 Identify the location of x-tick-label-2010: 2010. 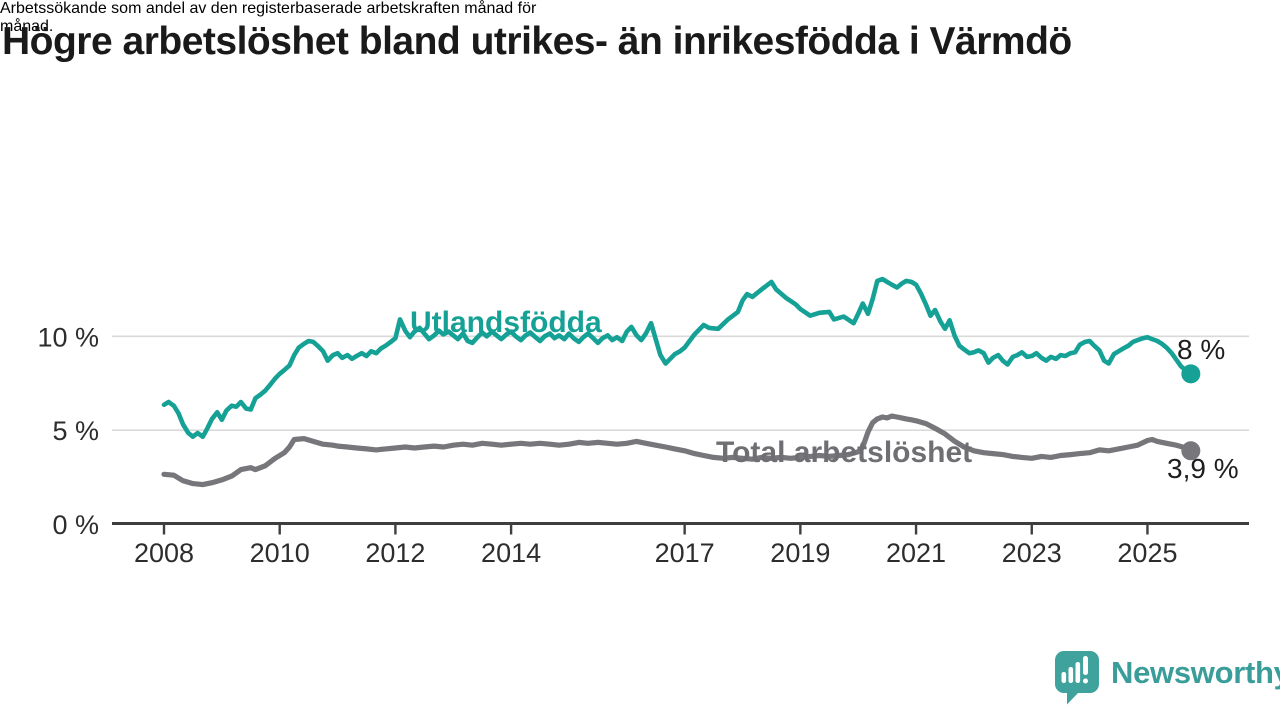
(280, 553).